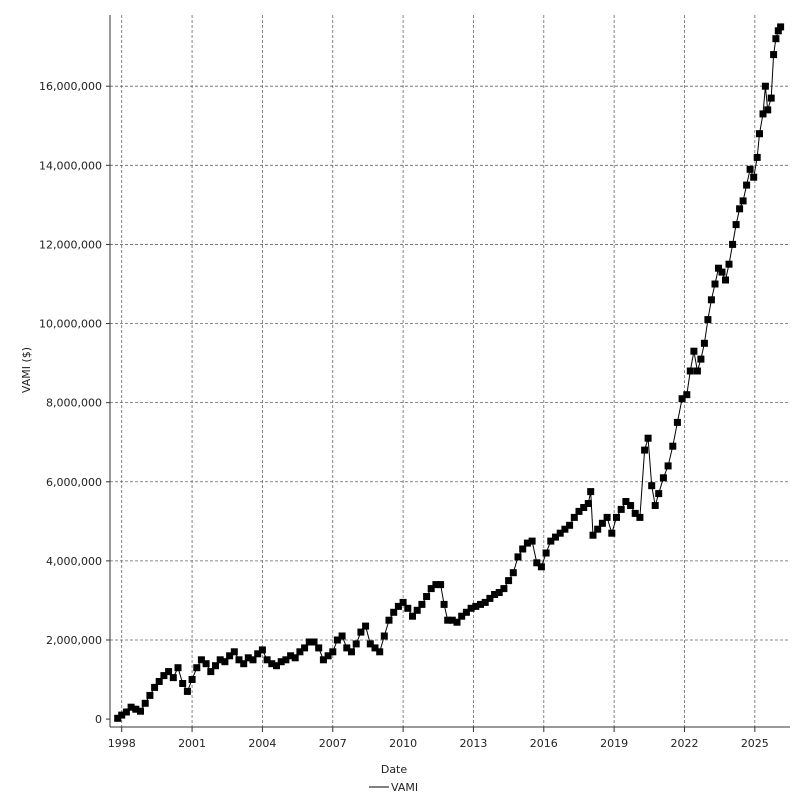 The height and width of the screenshot is (802, 802). I want to click on x-tick-label: 2007, so click(333, 743).